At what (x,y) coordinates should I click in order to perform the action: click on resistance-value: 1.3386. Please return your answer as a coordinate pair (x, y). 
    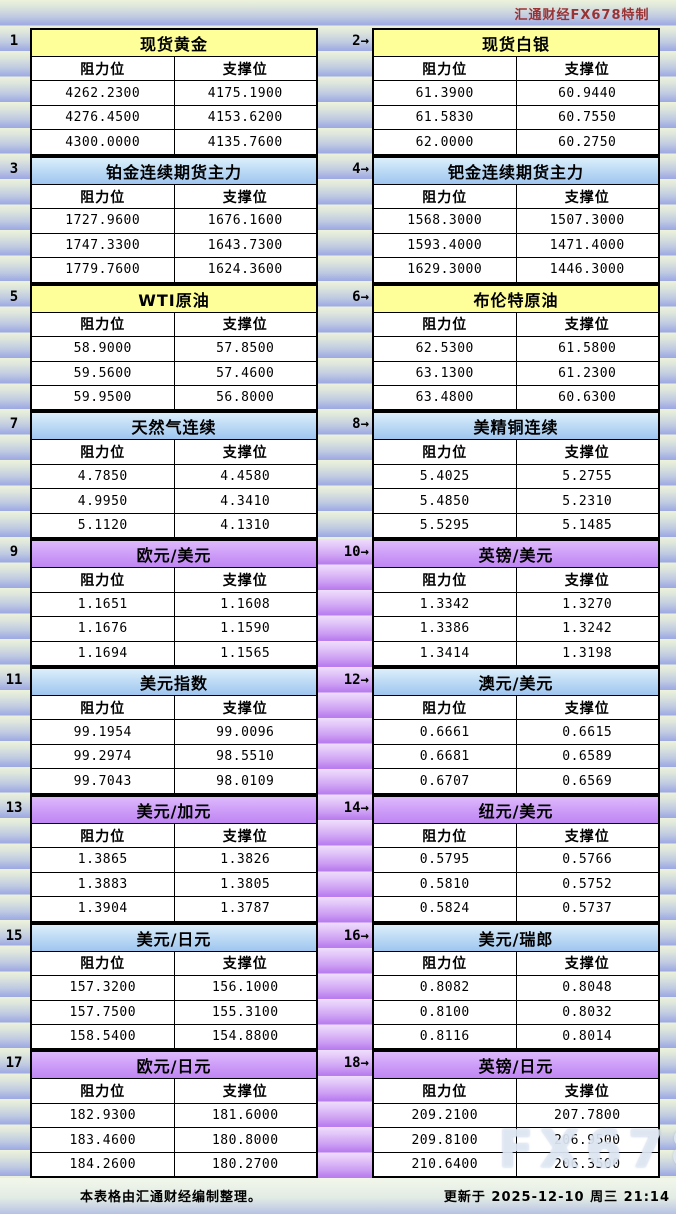
    Looking at the image, I should click on (445, 629).